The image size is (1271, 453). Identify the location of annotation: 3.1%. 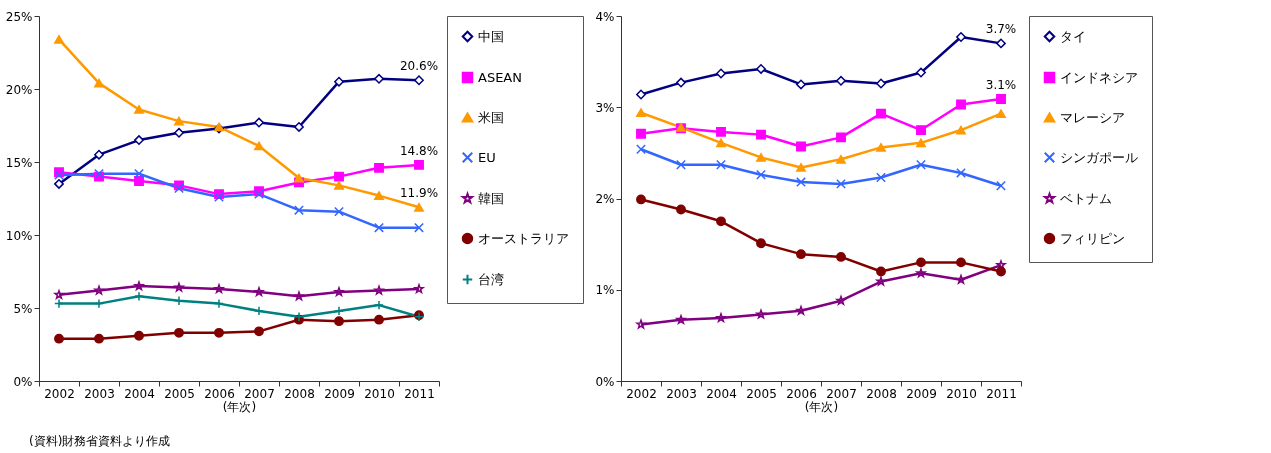
(1001, 85).